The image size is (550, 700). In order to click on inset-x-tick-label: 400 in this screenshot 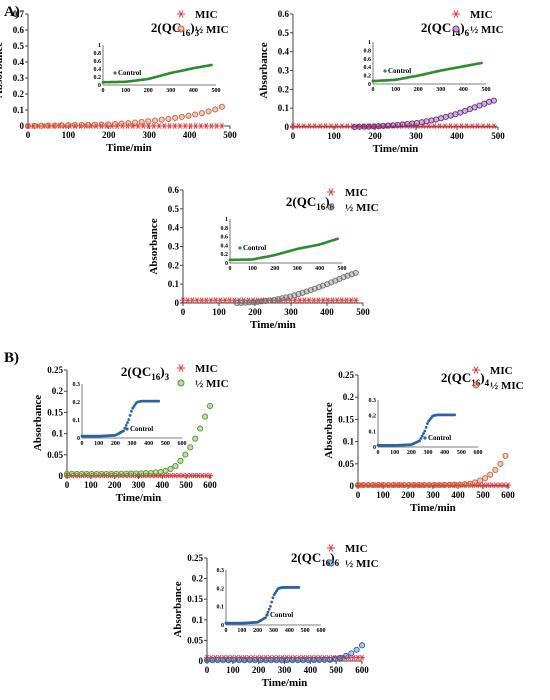, I will do `click(289, 631)`.